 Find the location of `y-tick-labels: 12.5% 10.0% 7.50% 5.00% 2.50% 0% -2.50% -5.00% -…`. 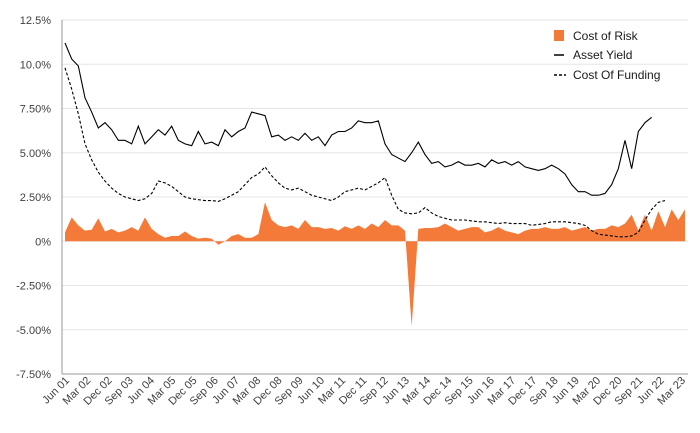

y-tick-labels: 12.5% 10.0% 7.50% 5.00% 2.50% 0% -2.50% -5.00% -… is located at coordinates (33, 198).